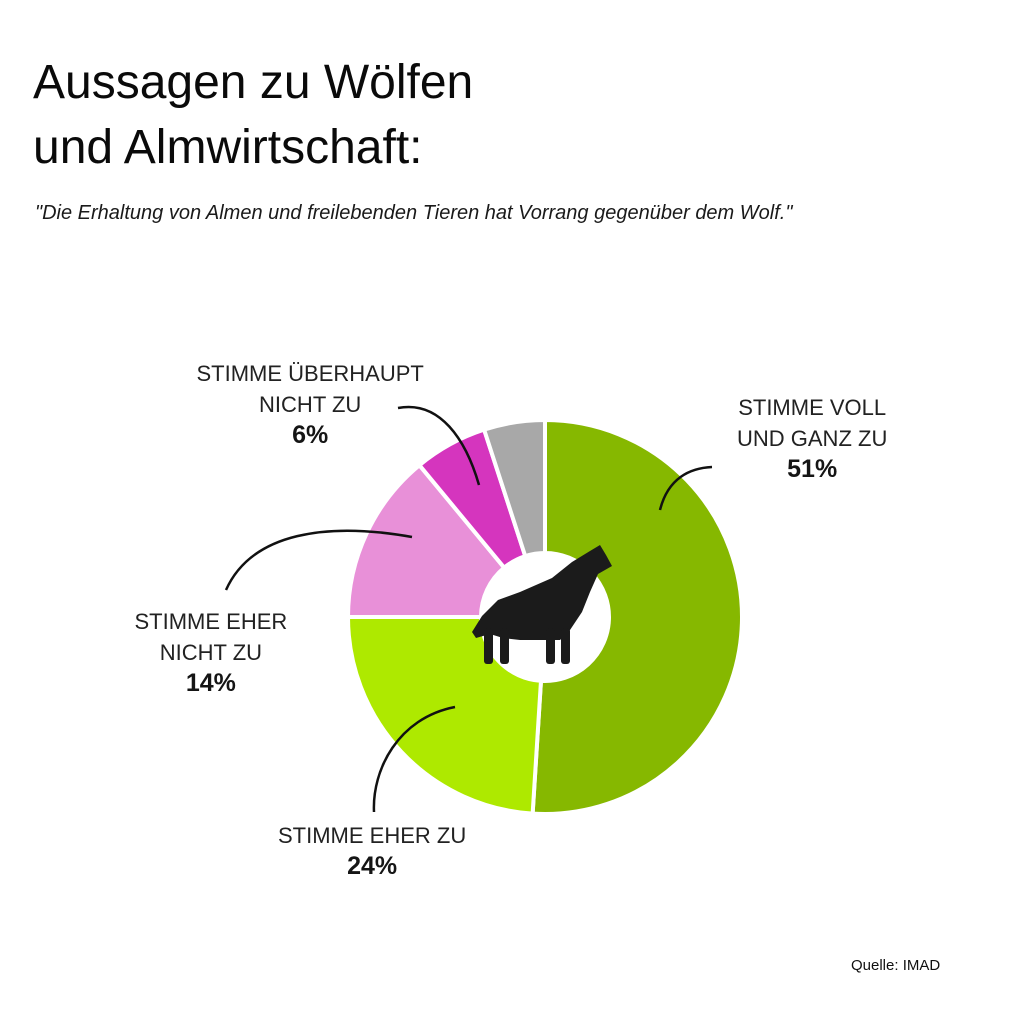  What do you see at coordinates (812, 407) in the screenshot?
I see `slice-label-0-line-0: STIMME VOLL` at bounding box center [812, 407].